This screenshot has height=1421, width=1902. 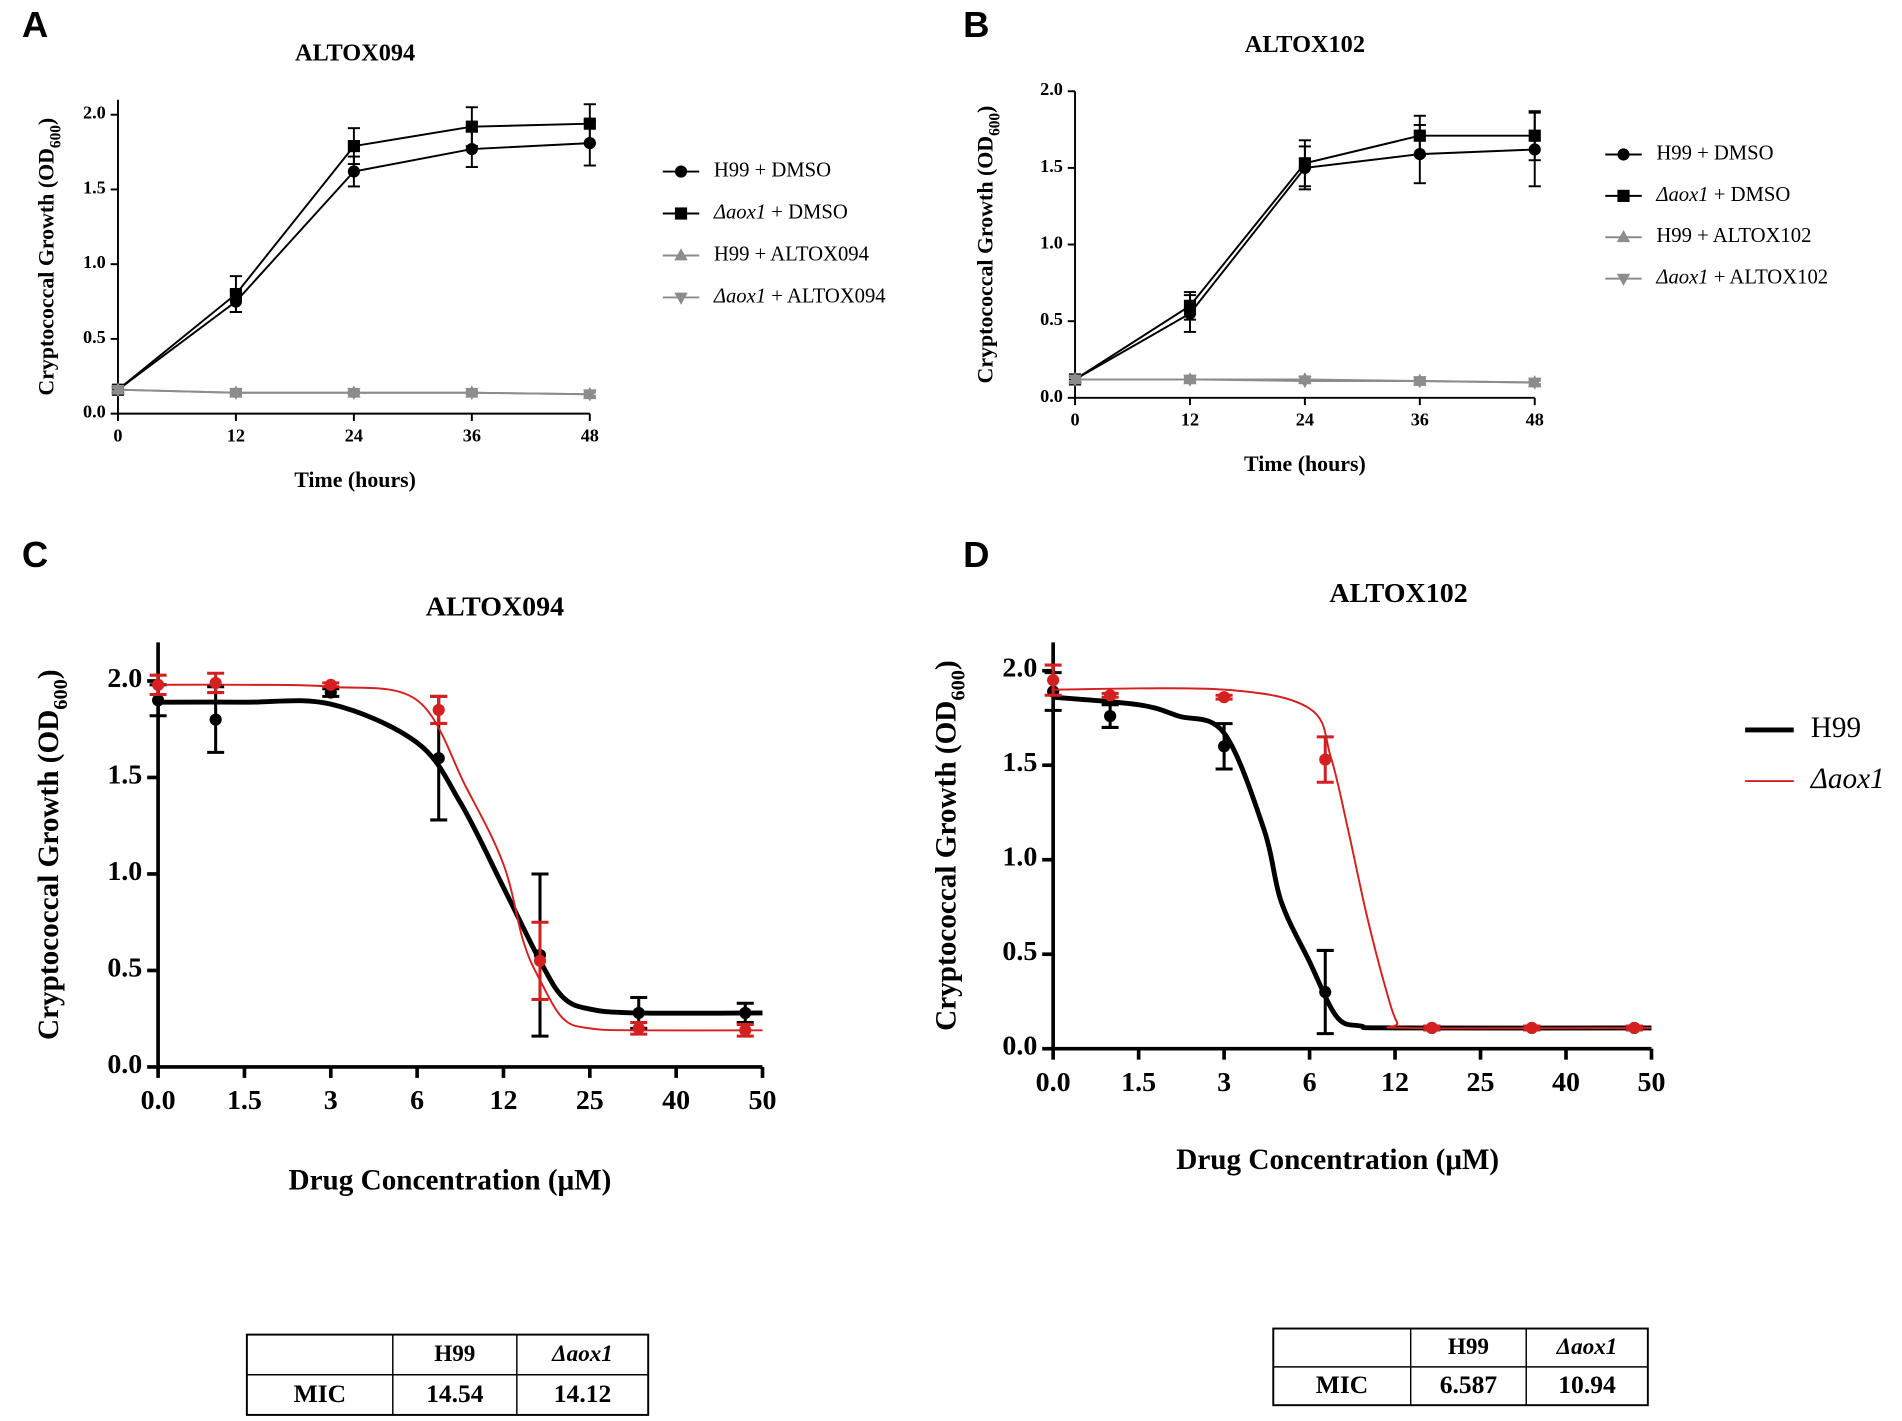 What do you see at coordinates (976, 23) in the screenshot?
I see `panel-label: B` at bounding box center [976, 23].